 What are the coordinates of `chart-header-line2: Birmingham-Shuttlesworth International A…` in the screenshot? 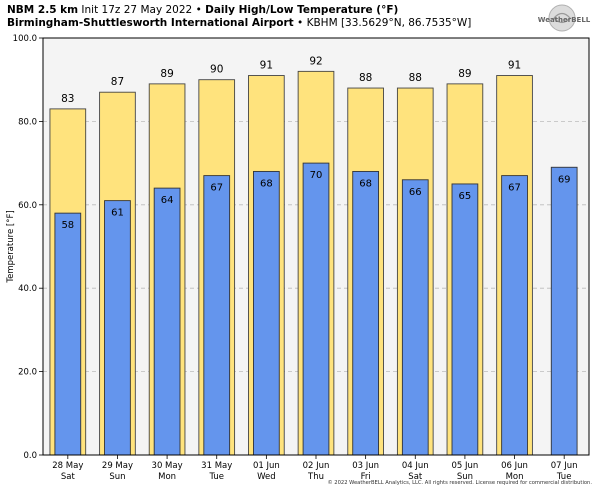 It's located at (239, 23).